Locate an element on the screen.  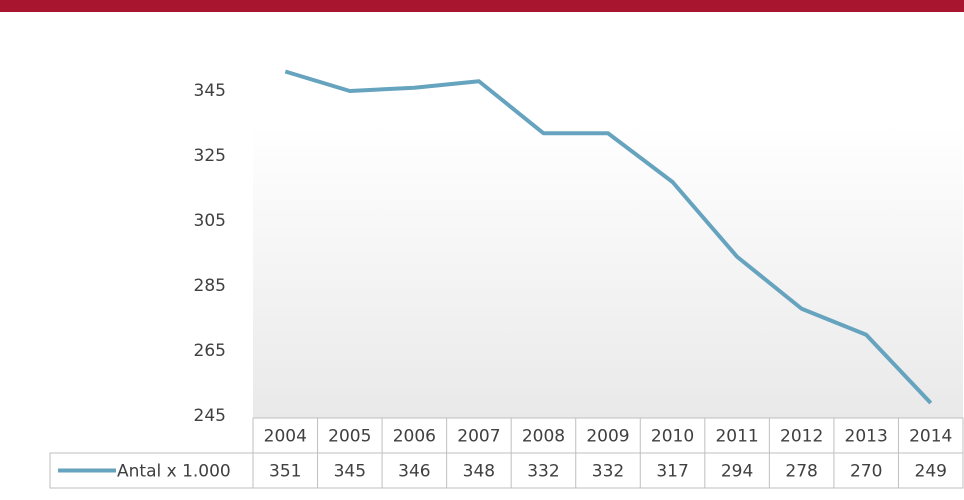
table-value: 351 is located at coordinates (285, 472).